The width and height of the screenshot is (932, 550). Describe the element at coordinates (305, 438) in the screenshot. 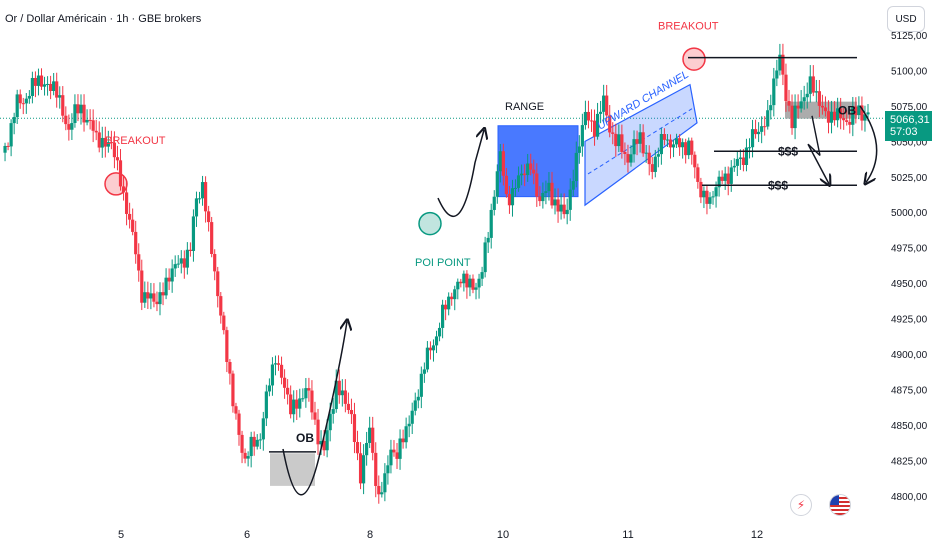

I see `ob-label-left: OB` at that location.